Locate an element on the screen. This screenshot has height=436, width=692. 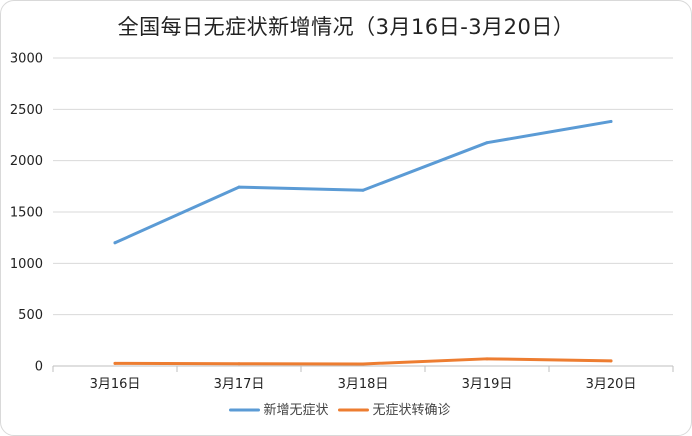
legend-label: 无症状转确诊 is located at coordinates (412, 410).